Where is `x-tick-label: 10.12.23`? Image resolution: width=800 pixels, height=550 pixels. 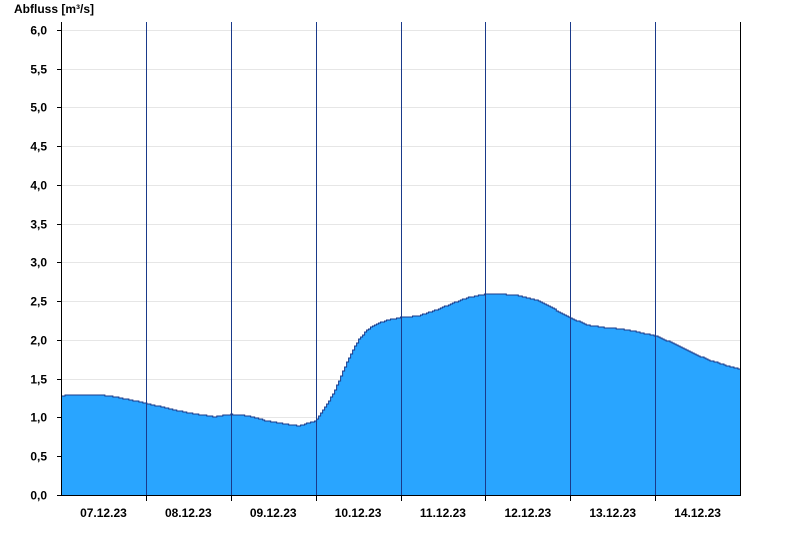
x-tick-label: 10.12.23 is located at coordinates (358, 513).